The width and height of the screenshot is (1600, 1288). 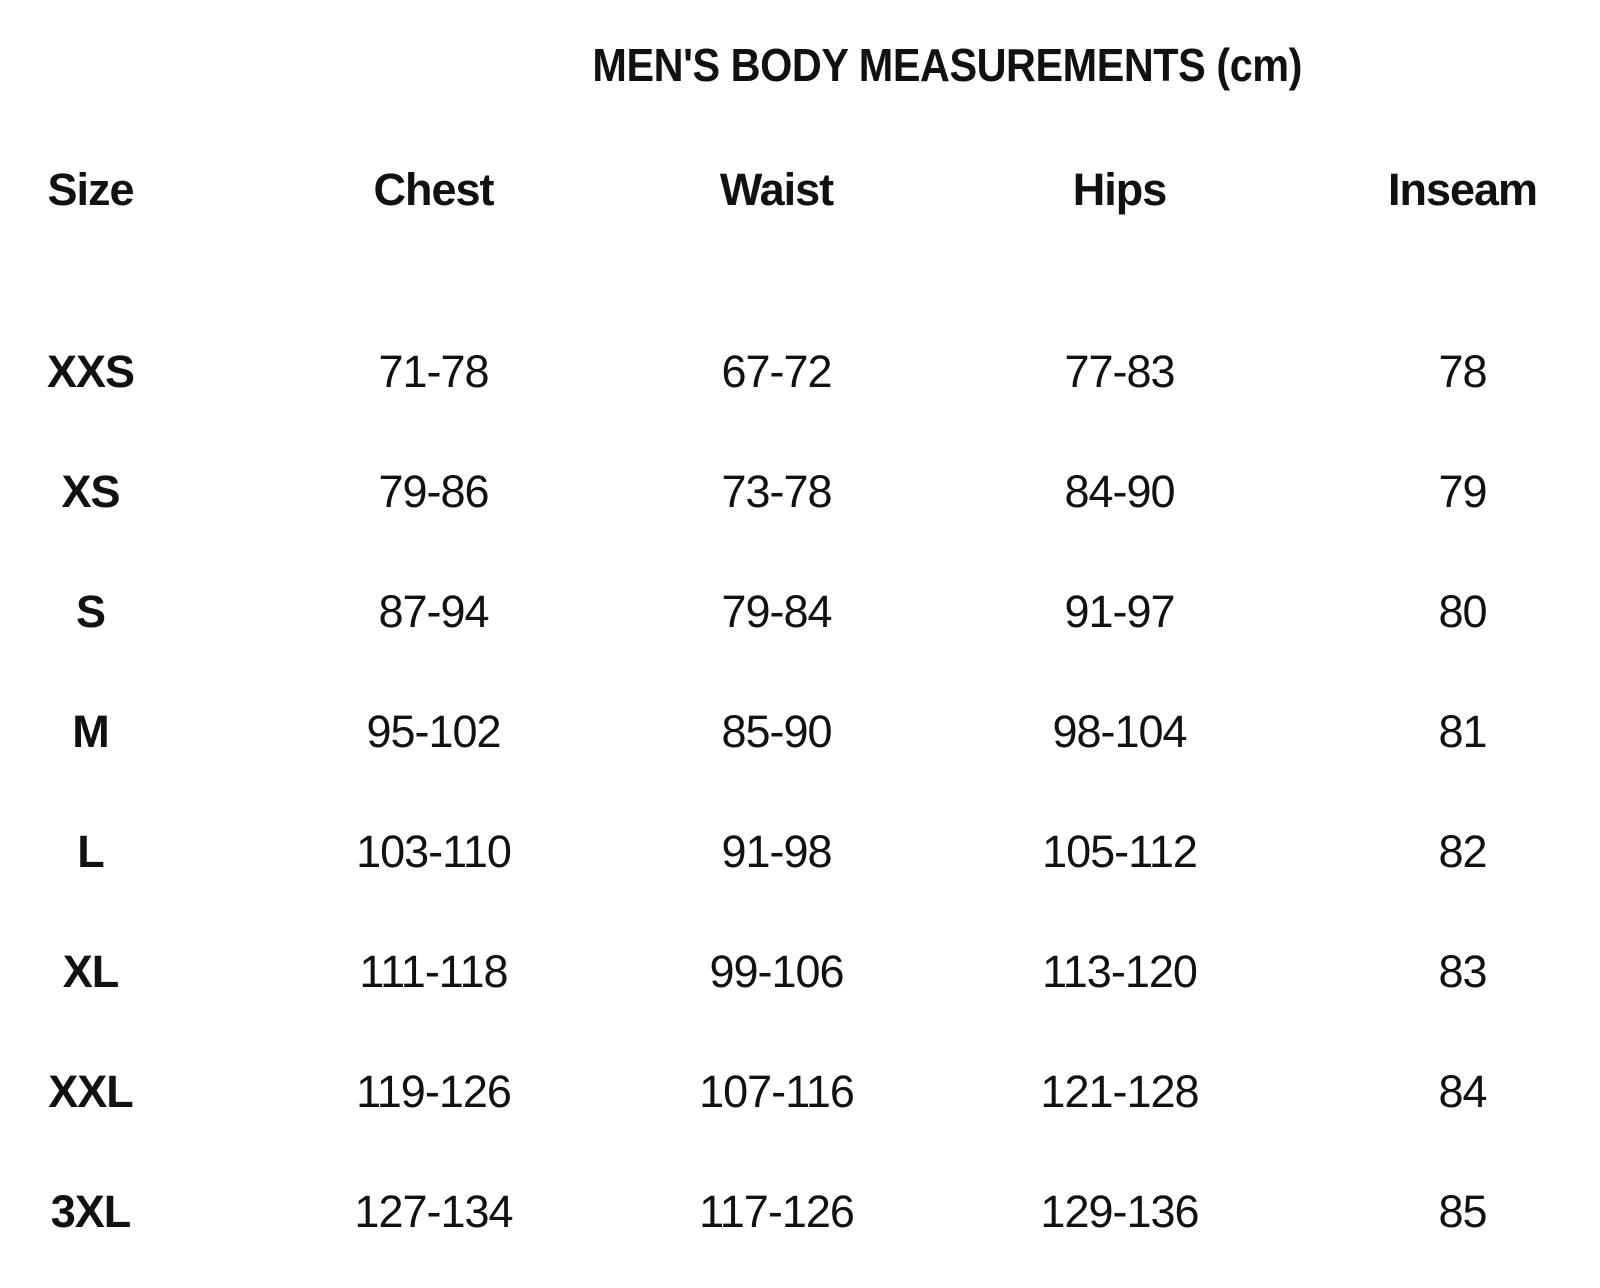 I want to click on page-title: MEN'S BODY MEASUREMENTS (cm), so click(x=947, y=65).